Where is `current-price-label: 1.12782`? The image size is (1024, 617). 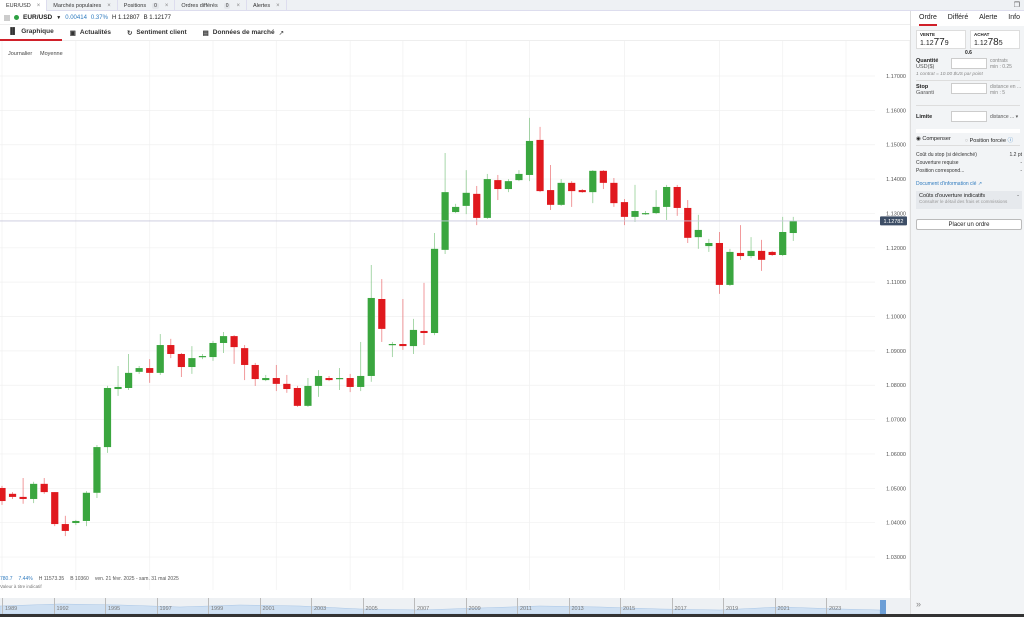 current-price-label: 1.12782 is located at coordinates (894, 222).